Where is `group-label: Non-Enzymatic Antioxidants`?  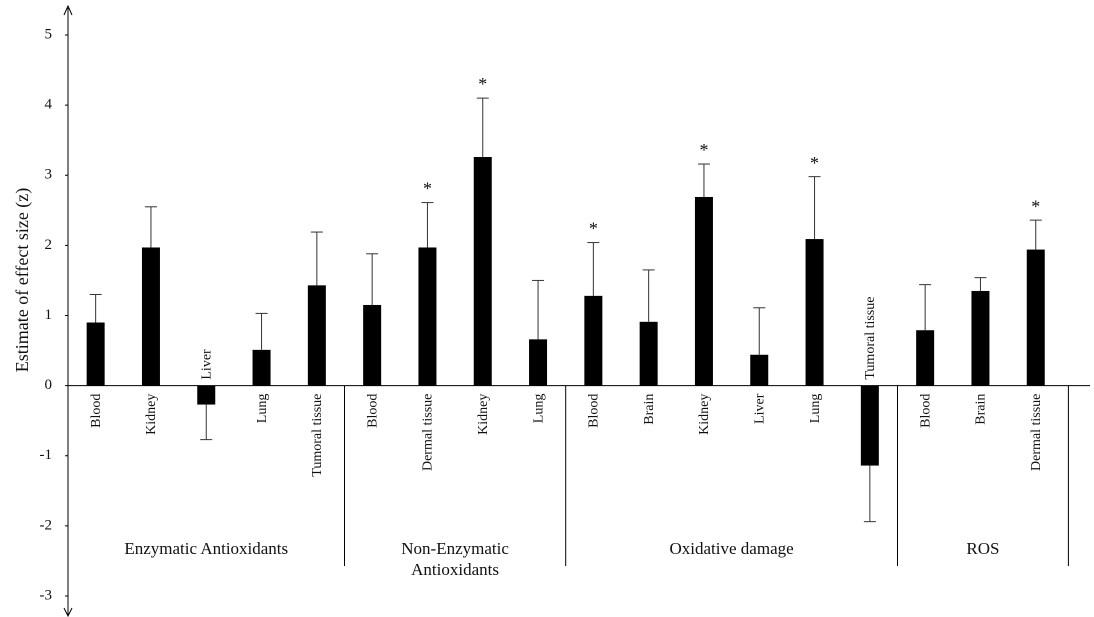
group-label: Non-Enzymatic Antioxidants is located at coordinates (455, 559).